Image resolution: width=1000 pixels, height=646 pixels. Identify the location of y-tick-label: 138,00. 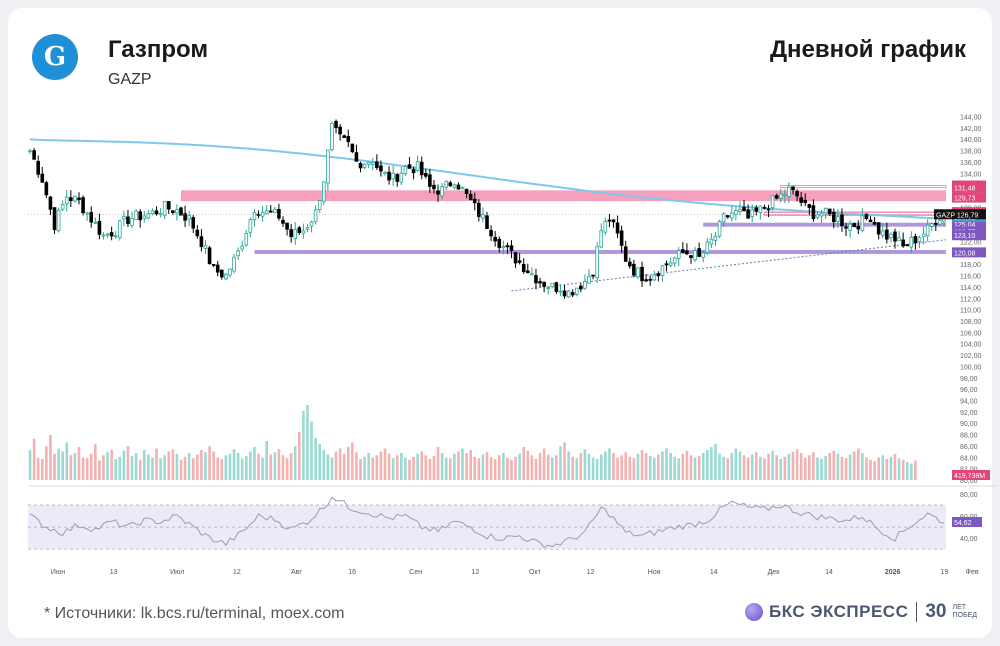
(971, 152).